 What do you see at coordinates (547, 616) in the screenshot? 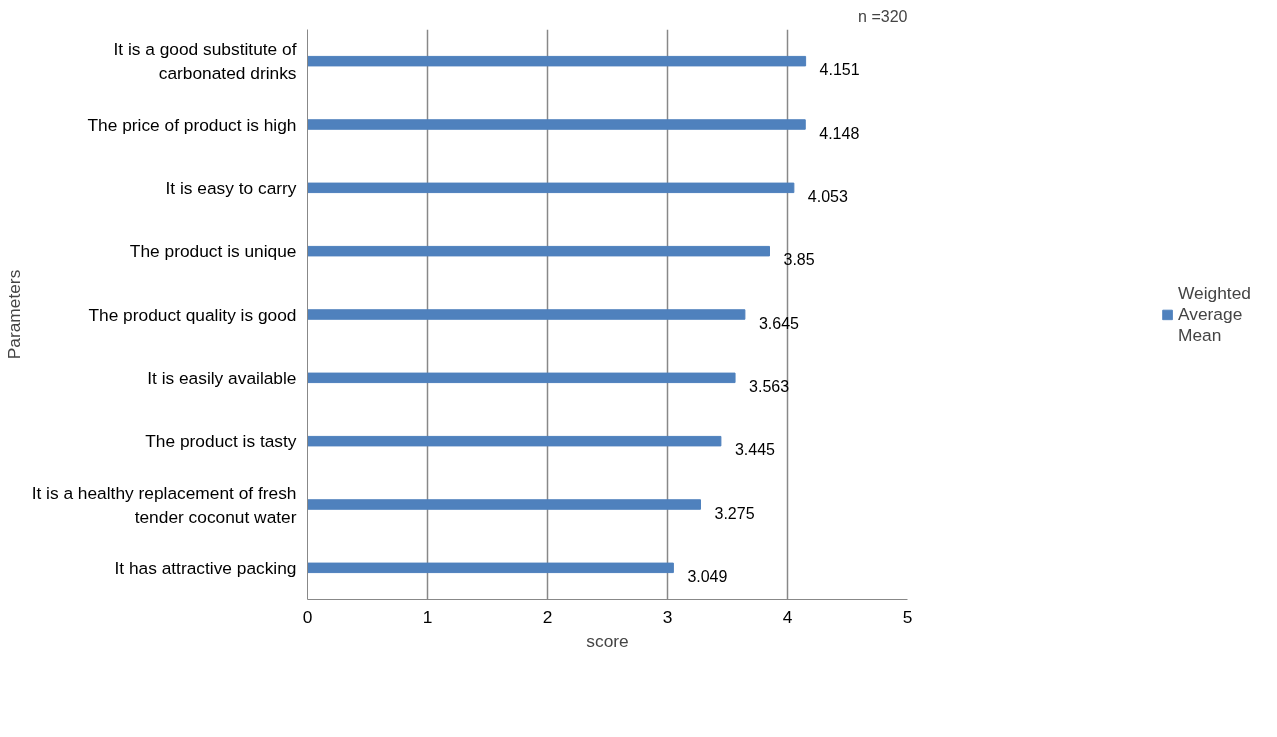
I see `x-tick-label: 2` at bounding box center [547, 616].